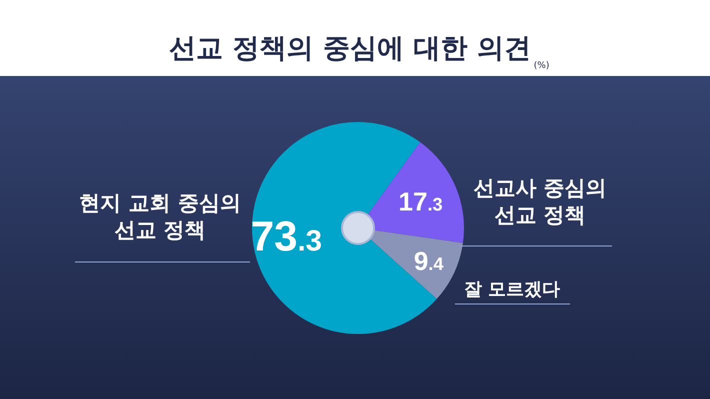  Describe the element at coordinates (350, 48) in the screenshot. I see `chart-title: 선교 정책의 중심에 대한 의견` at that location.